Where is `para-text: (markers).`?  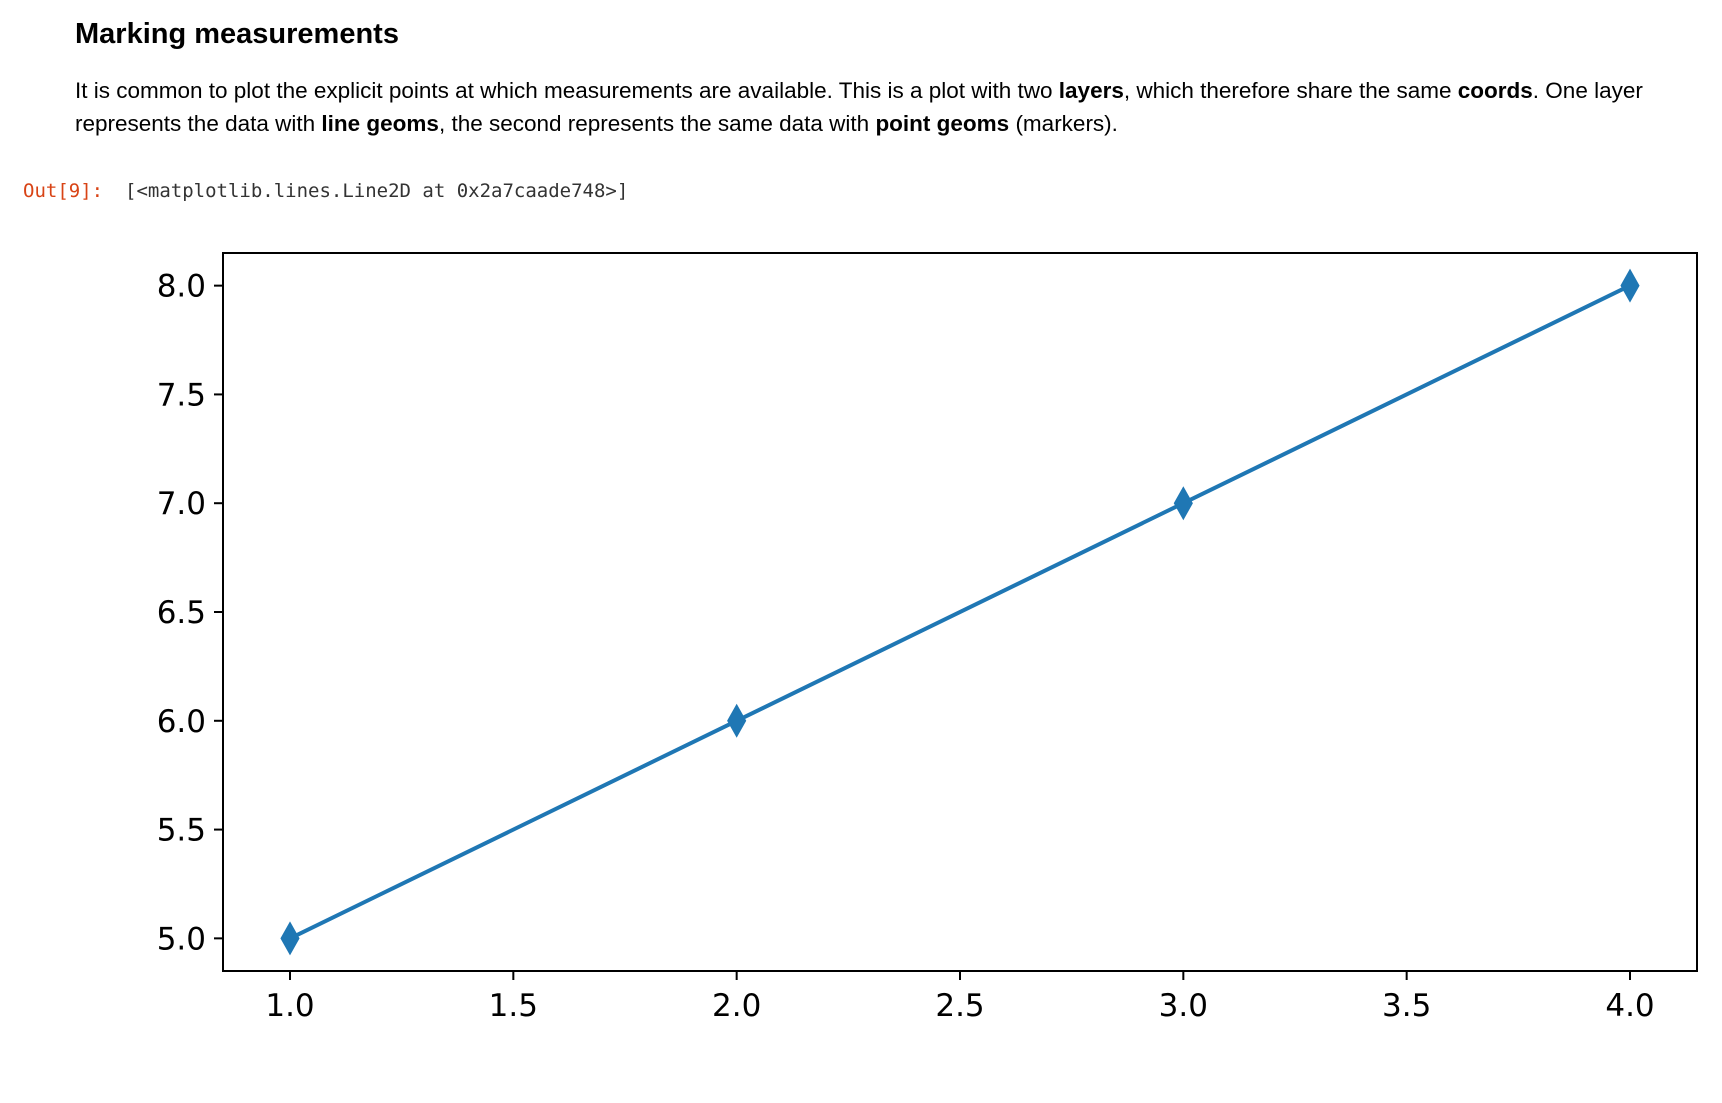
para-text: (markers). is located at coordinates (1063, 123).